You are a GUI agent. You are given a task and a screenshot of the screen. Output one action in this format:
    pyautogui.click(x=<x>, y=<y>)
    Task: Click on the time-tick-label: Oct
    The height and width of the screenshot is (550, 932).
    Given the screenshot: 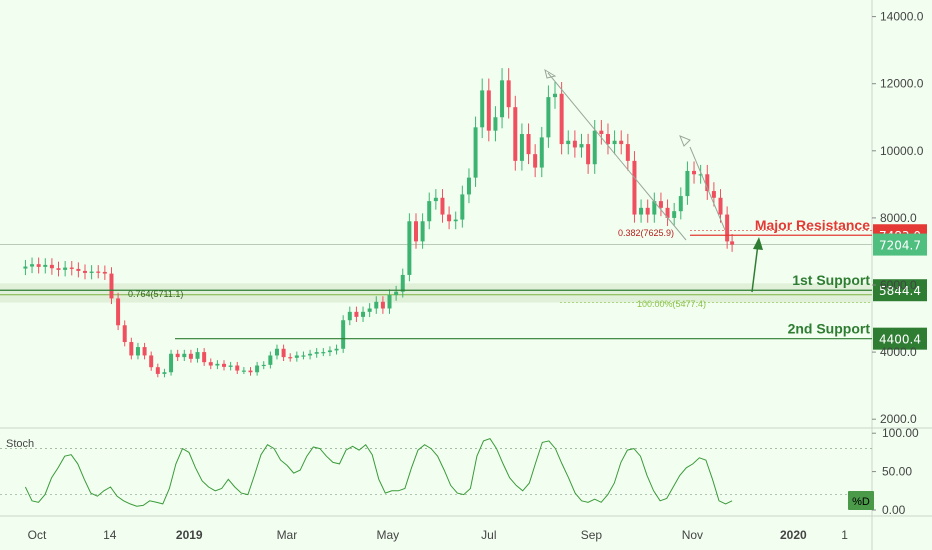 What is the action you would take?
    pyautogui.click(x=37, y=535)
    